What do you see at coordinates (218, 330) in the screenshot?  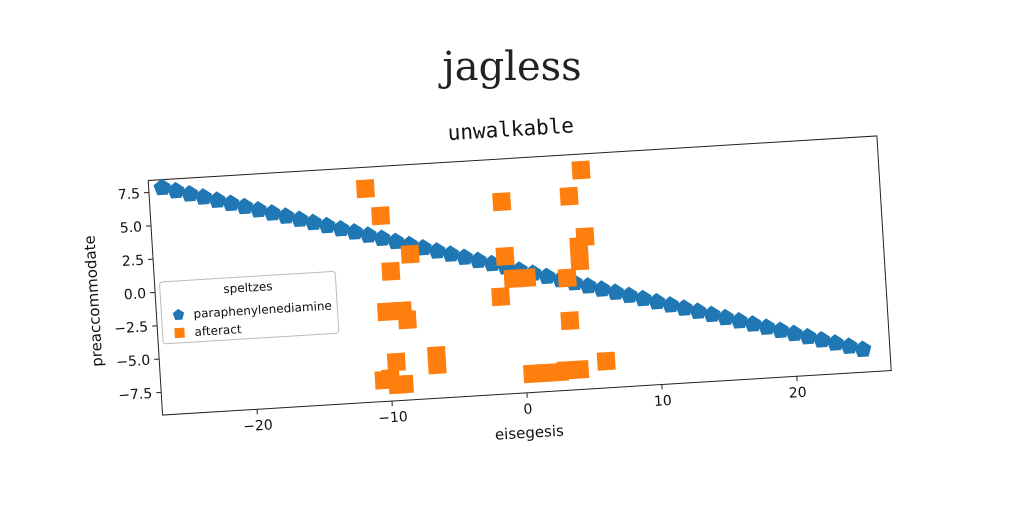 I see `legend-label-afteract: afteract` at bounding box center [218, 330].